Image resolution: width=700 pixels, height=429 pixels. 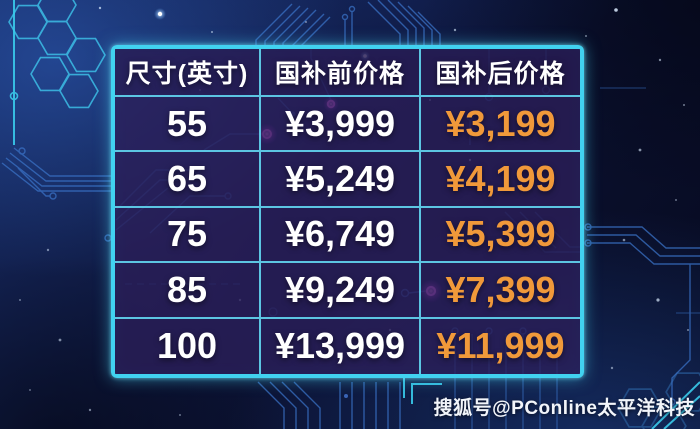 What do you see at coordinates (188, 73) in the screenshot?
I see `header-size: 尺寸(英寸)` at bounding box center [188, 73].